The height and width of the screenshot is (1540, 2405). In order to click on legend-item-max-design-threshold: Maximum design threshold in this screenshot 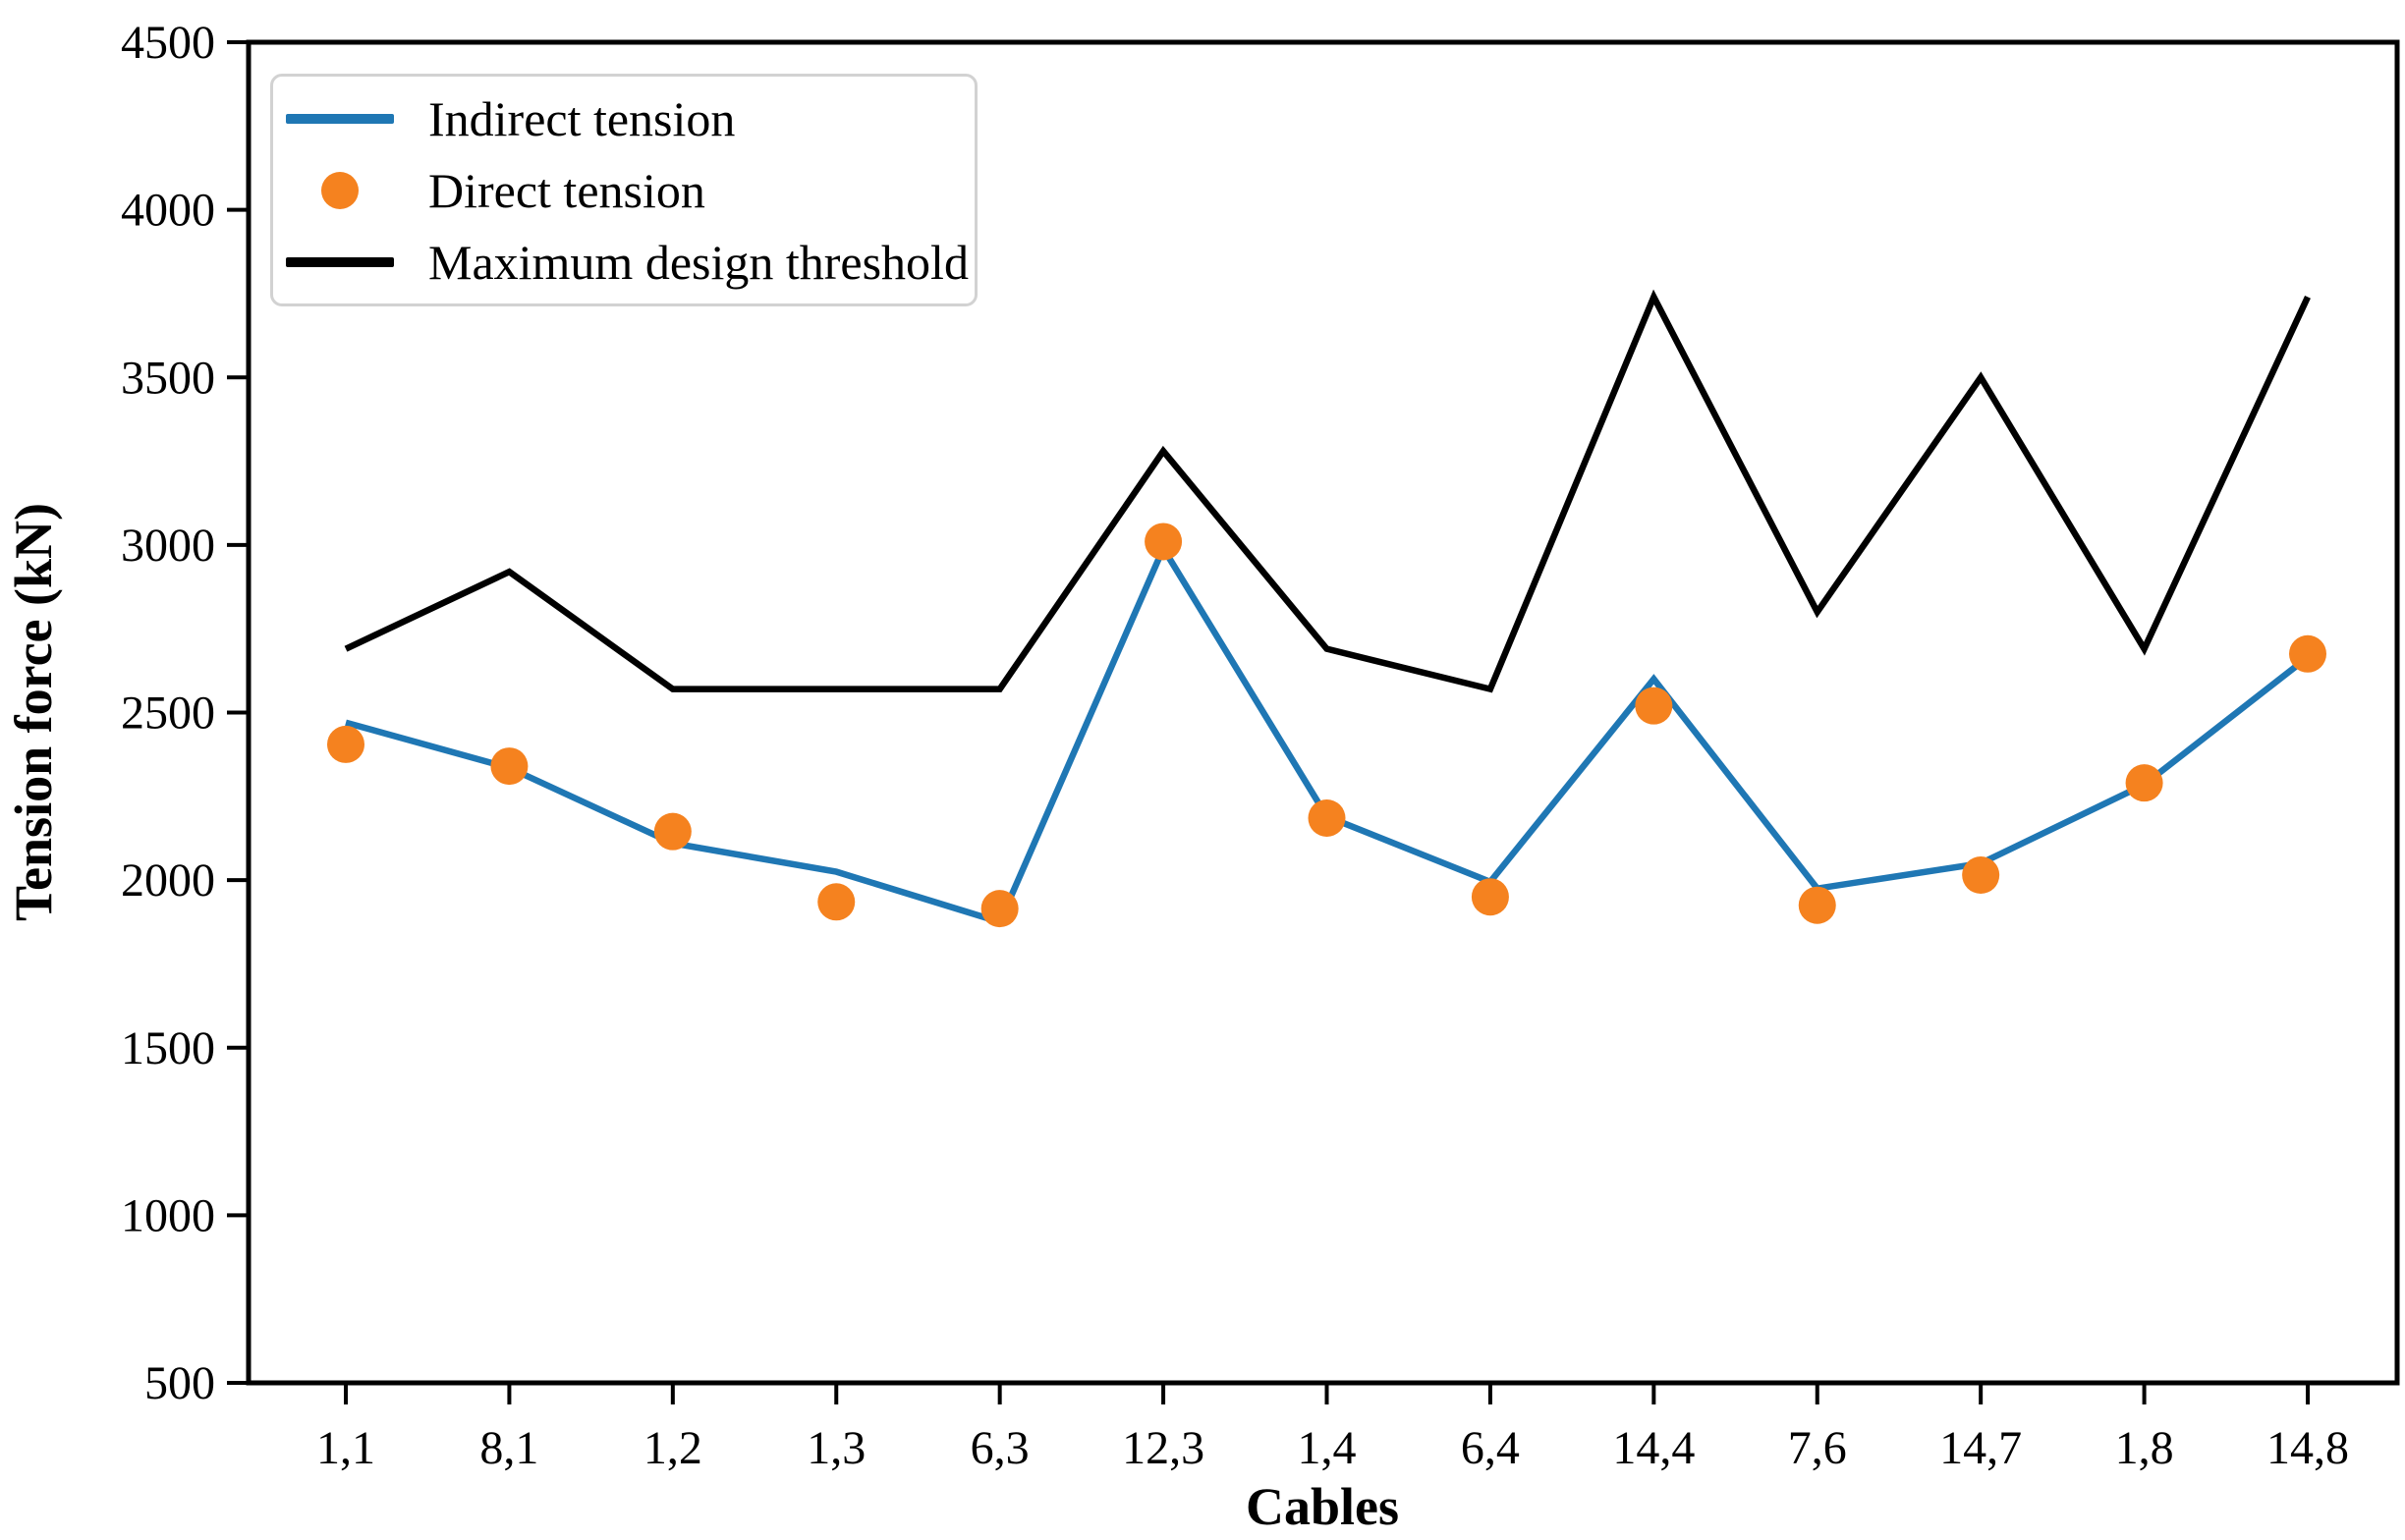, I will do `click(627, 262)`.